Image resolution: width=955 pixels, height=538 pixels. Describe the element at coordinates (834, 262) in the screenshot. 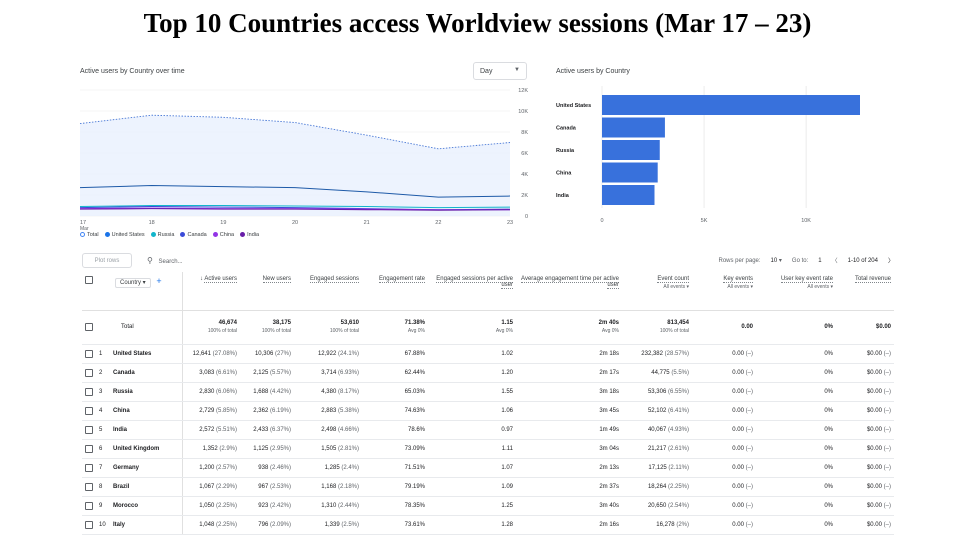

I see `prev-page-icon: 〈` at that location.